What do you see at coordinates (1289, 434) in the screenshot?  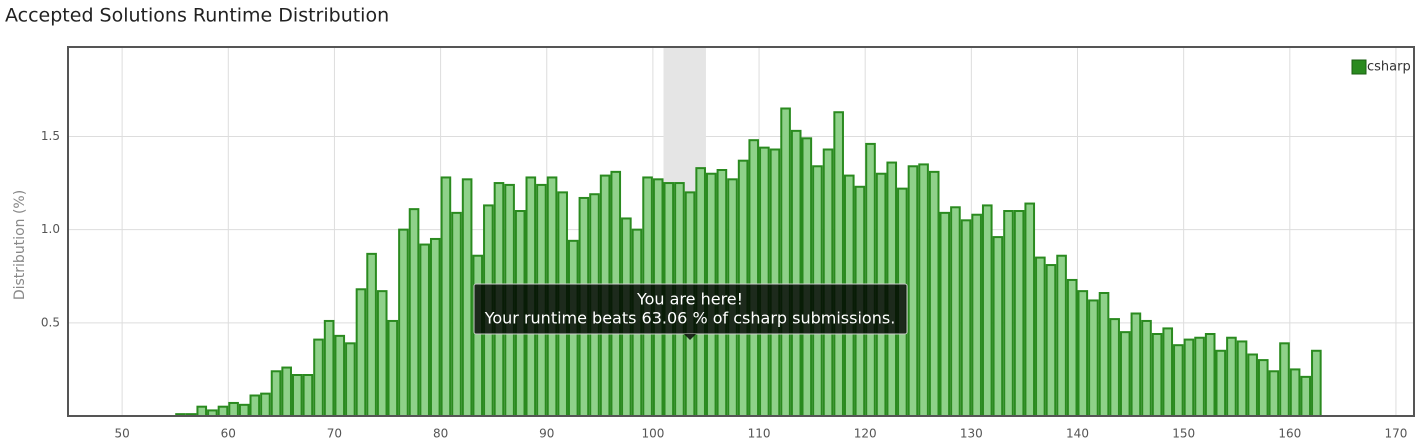 I see `x-tick-label: 160` at bounding box center [1289, 434].